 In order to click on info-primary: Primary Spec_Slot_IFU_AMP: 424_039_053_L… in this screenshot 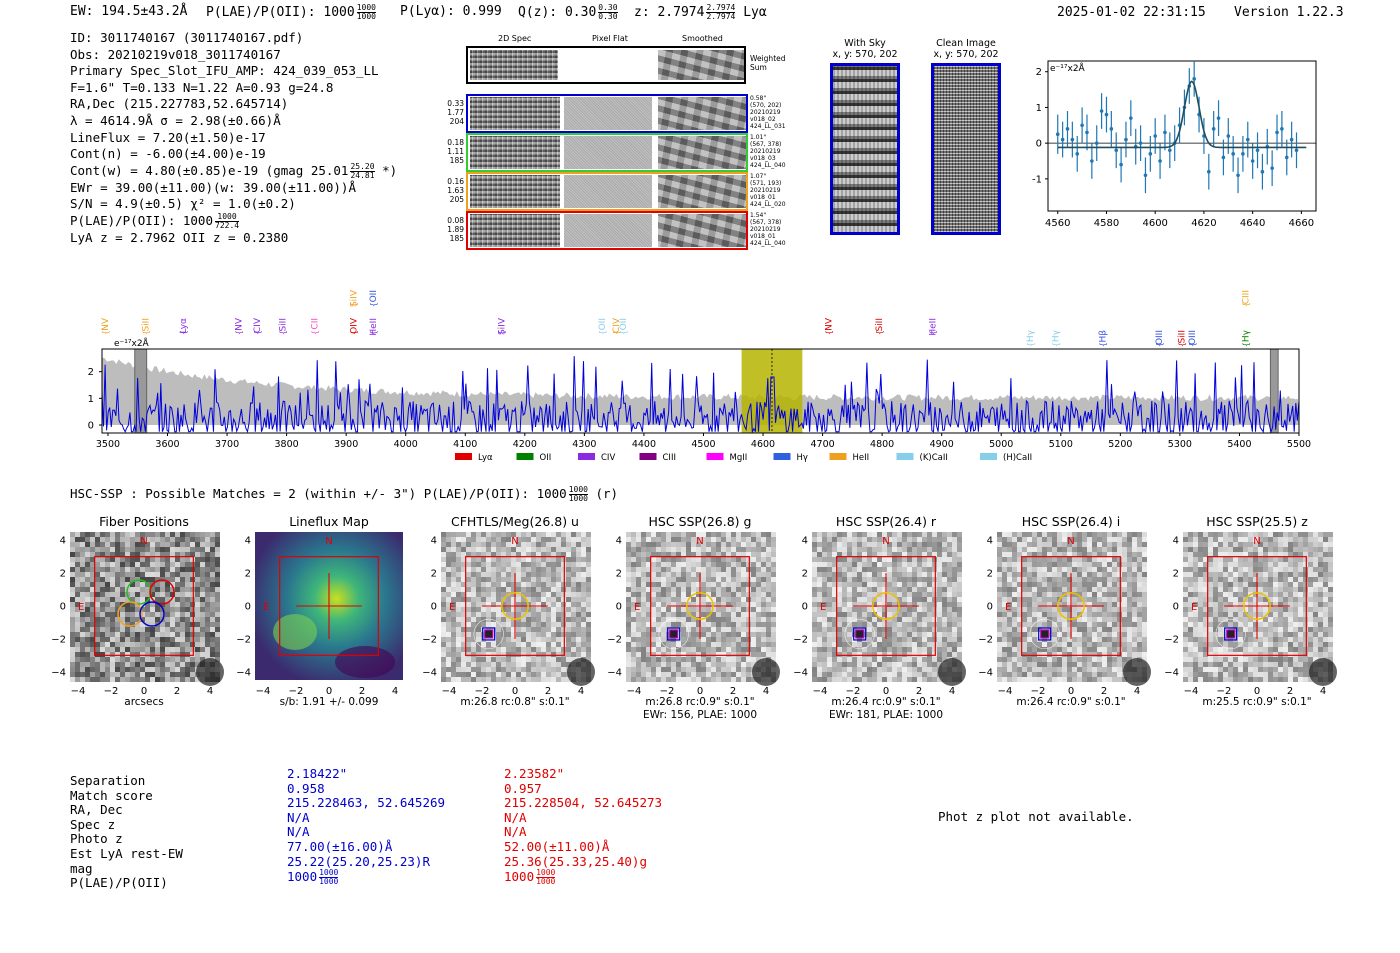, I will do `click(224, 71)`.